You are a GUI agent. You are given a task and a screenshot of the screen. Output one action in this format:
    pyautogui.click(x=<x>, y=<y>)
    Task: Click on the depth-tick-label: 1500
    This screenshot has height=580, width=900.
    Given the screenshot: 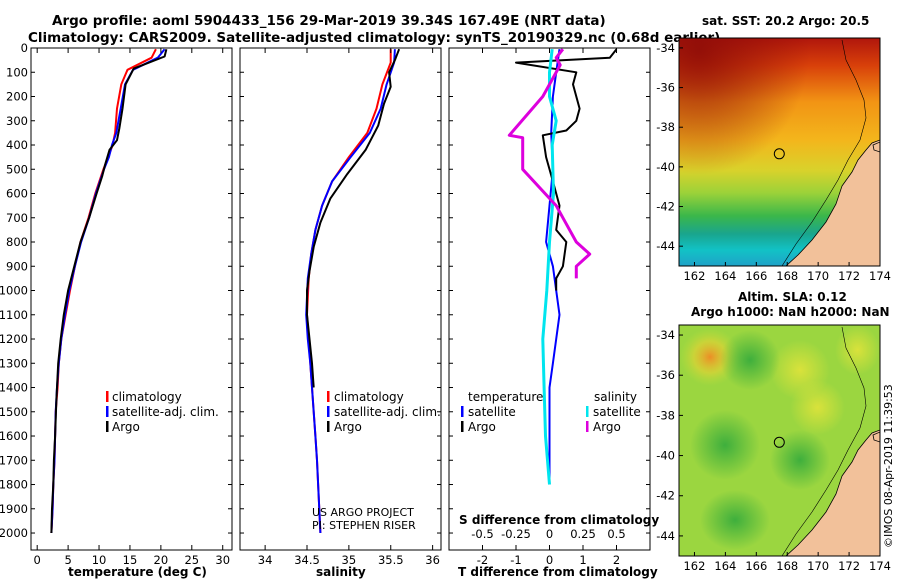 What is the action you would take?
    pyautogui.click(x=14, y=412)
    